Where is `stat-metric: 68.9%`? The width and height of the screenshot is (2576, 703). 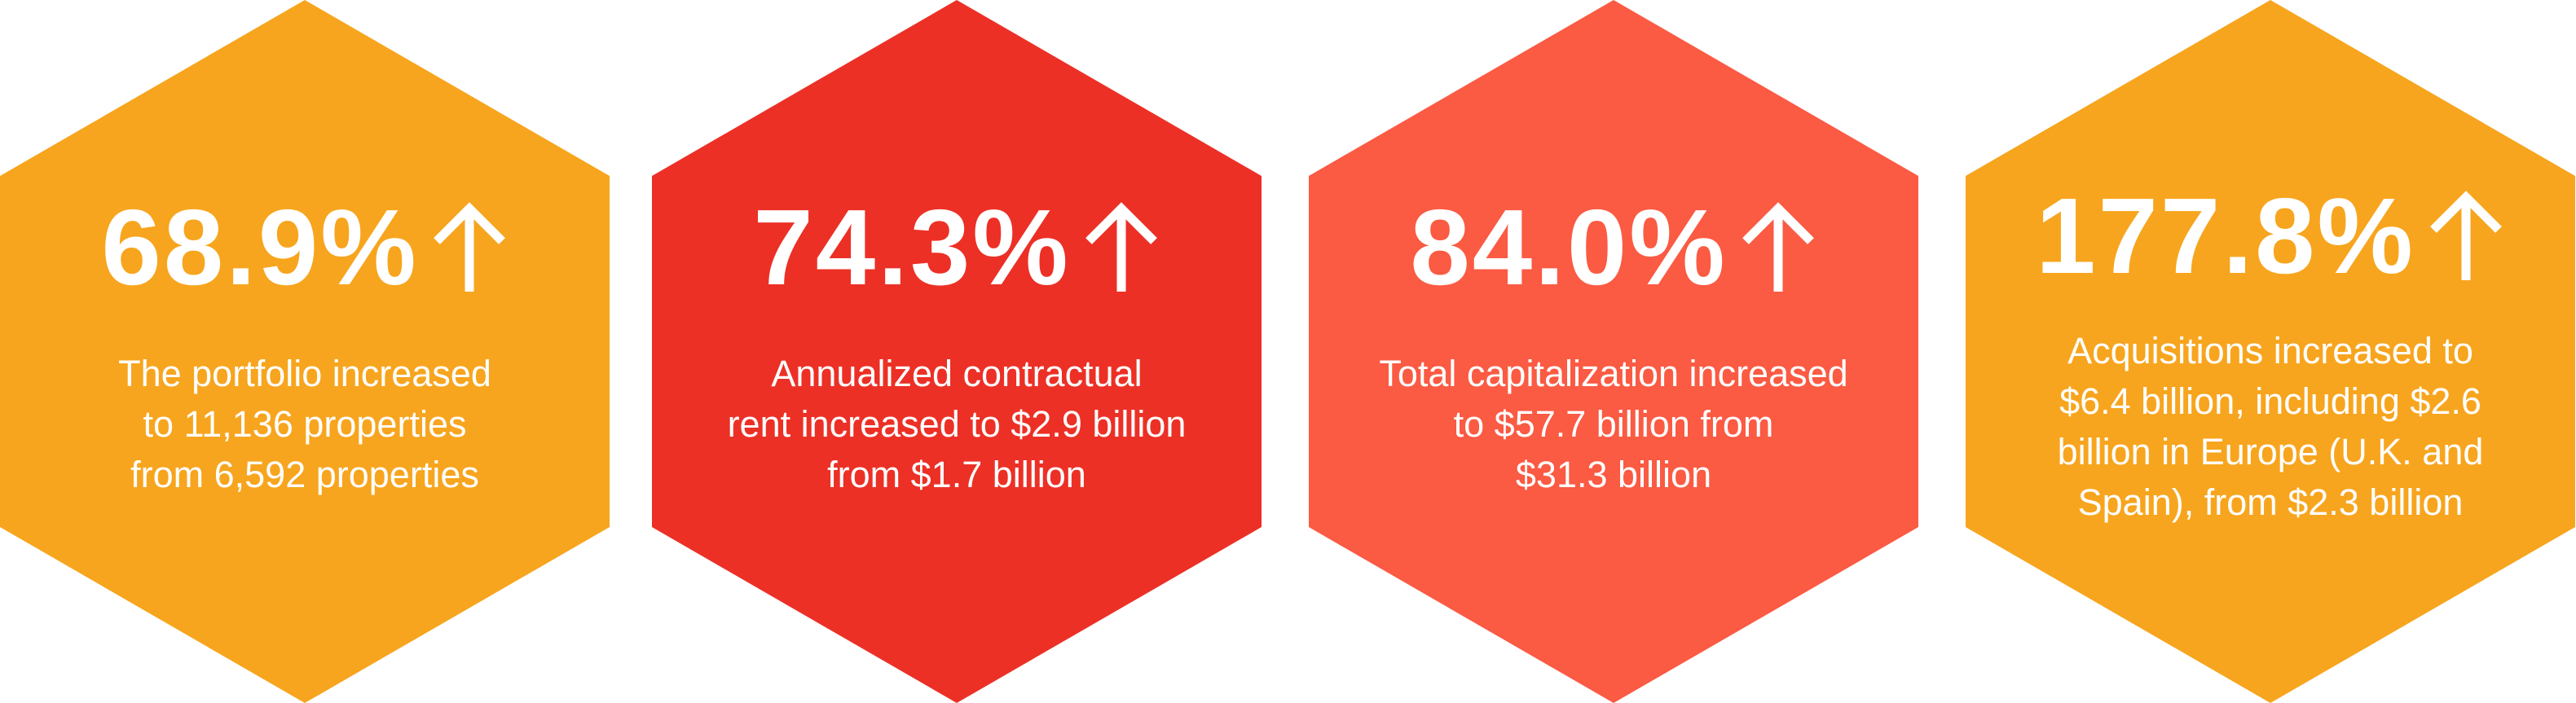 stat-metric: 68.9% is located at coordinates (305, 248).